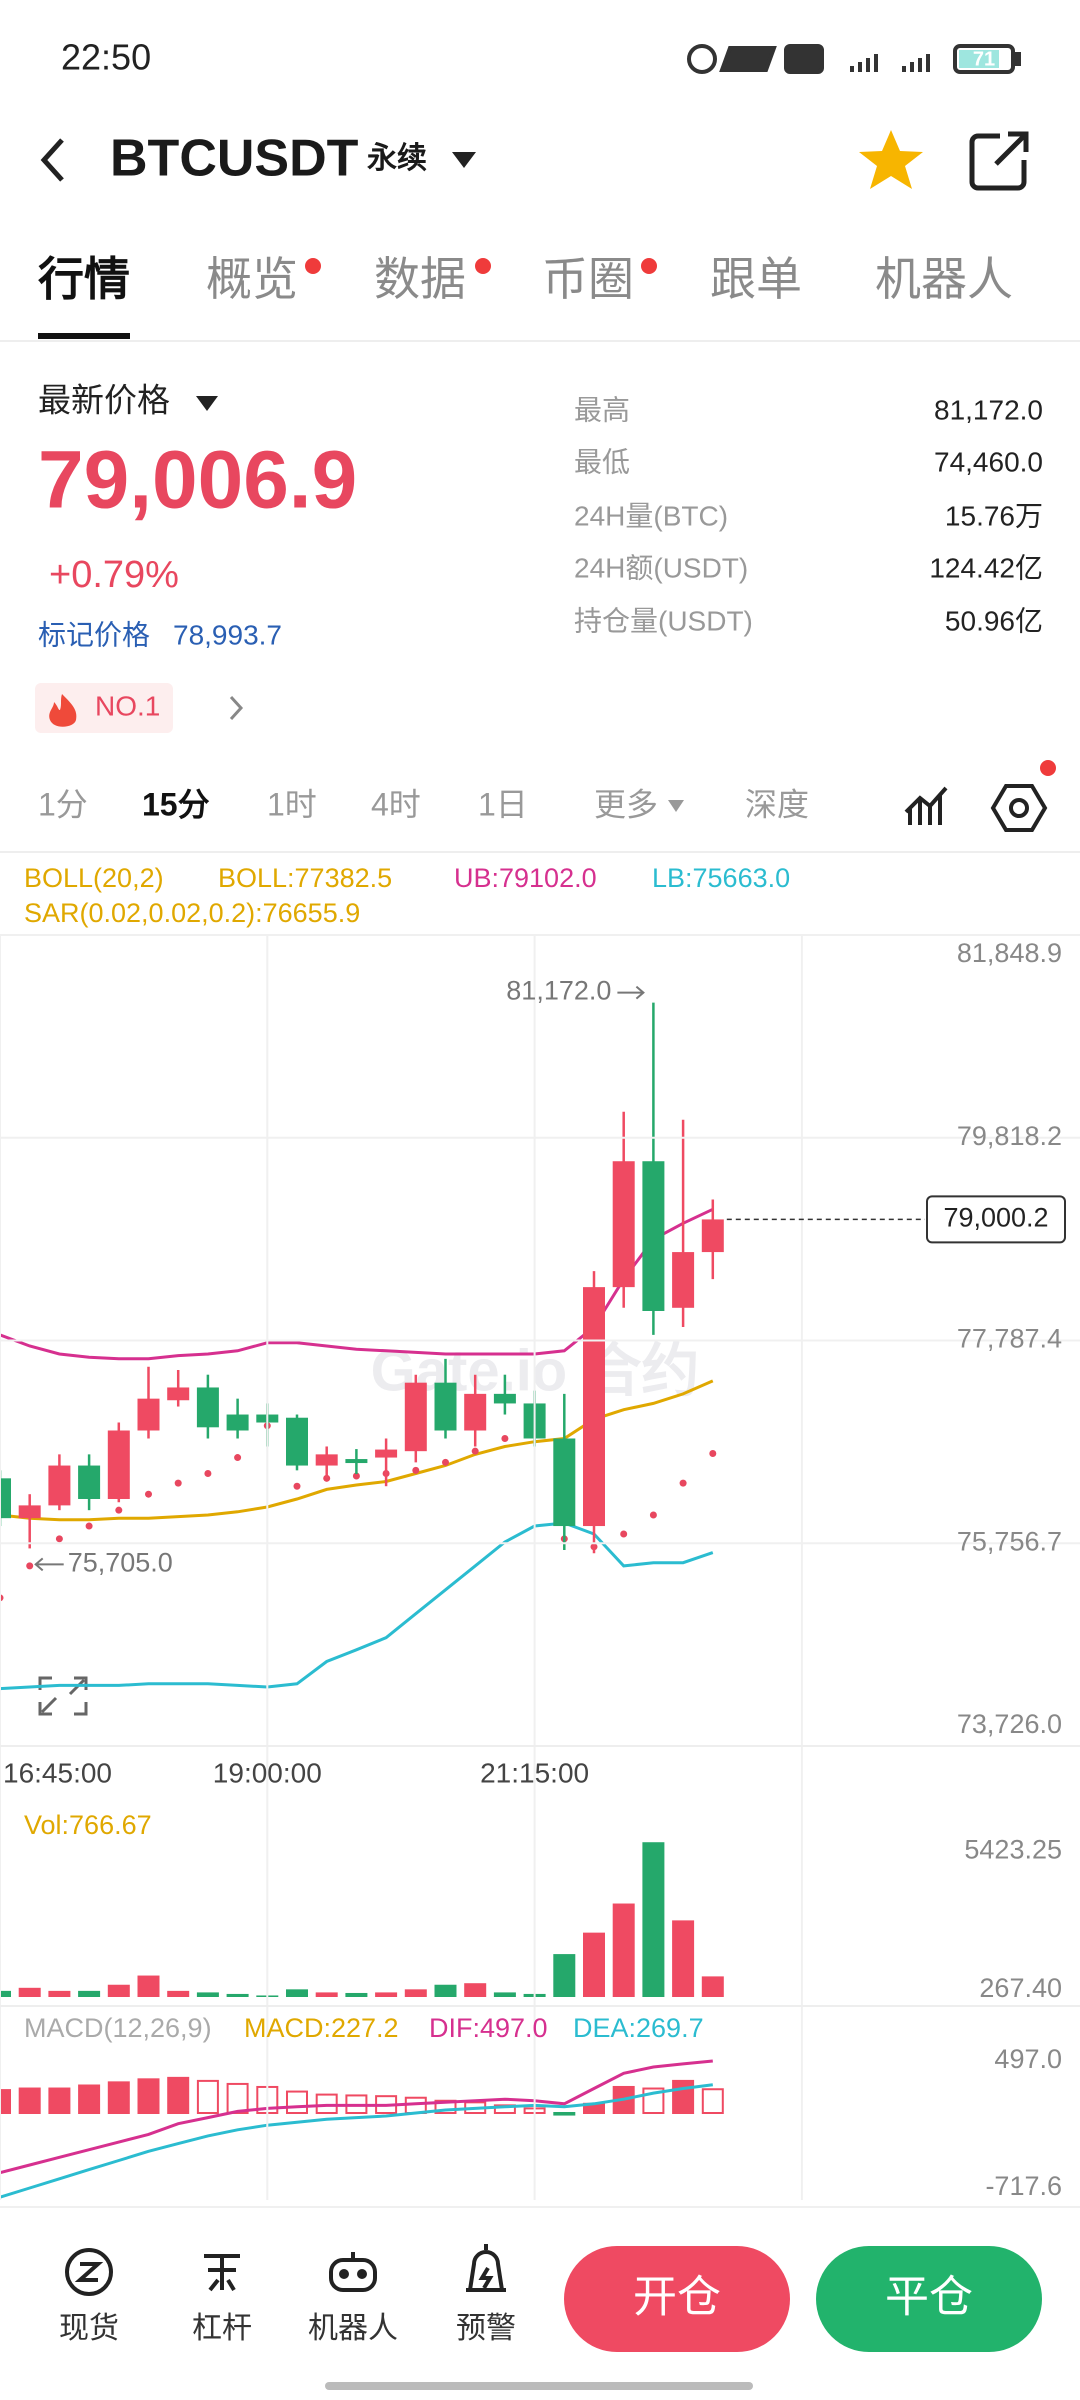 The width and height of the screenshot is (1080, 2400). I want to click on expand-icon, so click(63, 1696).